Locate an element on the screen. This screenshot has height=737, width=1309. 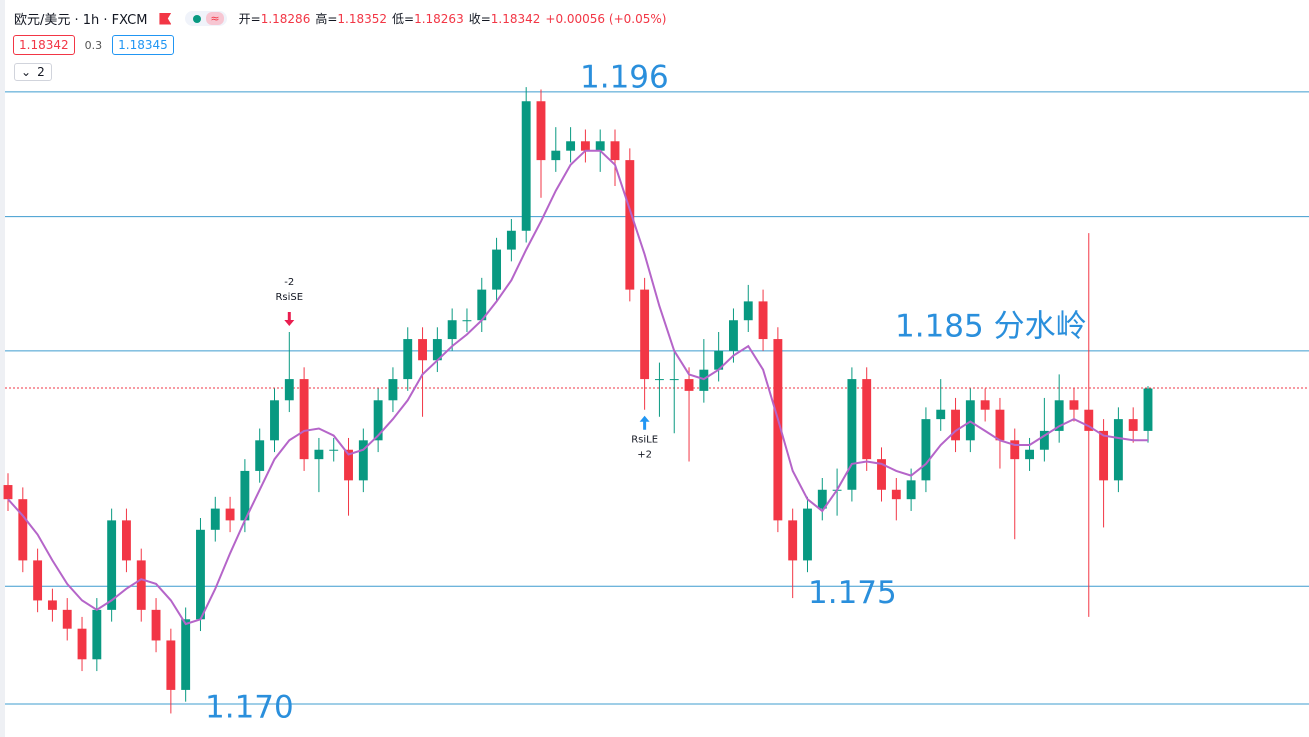
level-label: 1.196 is located at coordinates (624, 77).